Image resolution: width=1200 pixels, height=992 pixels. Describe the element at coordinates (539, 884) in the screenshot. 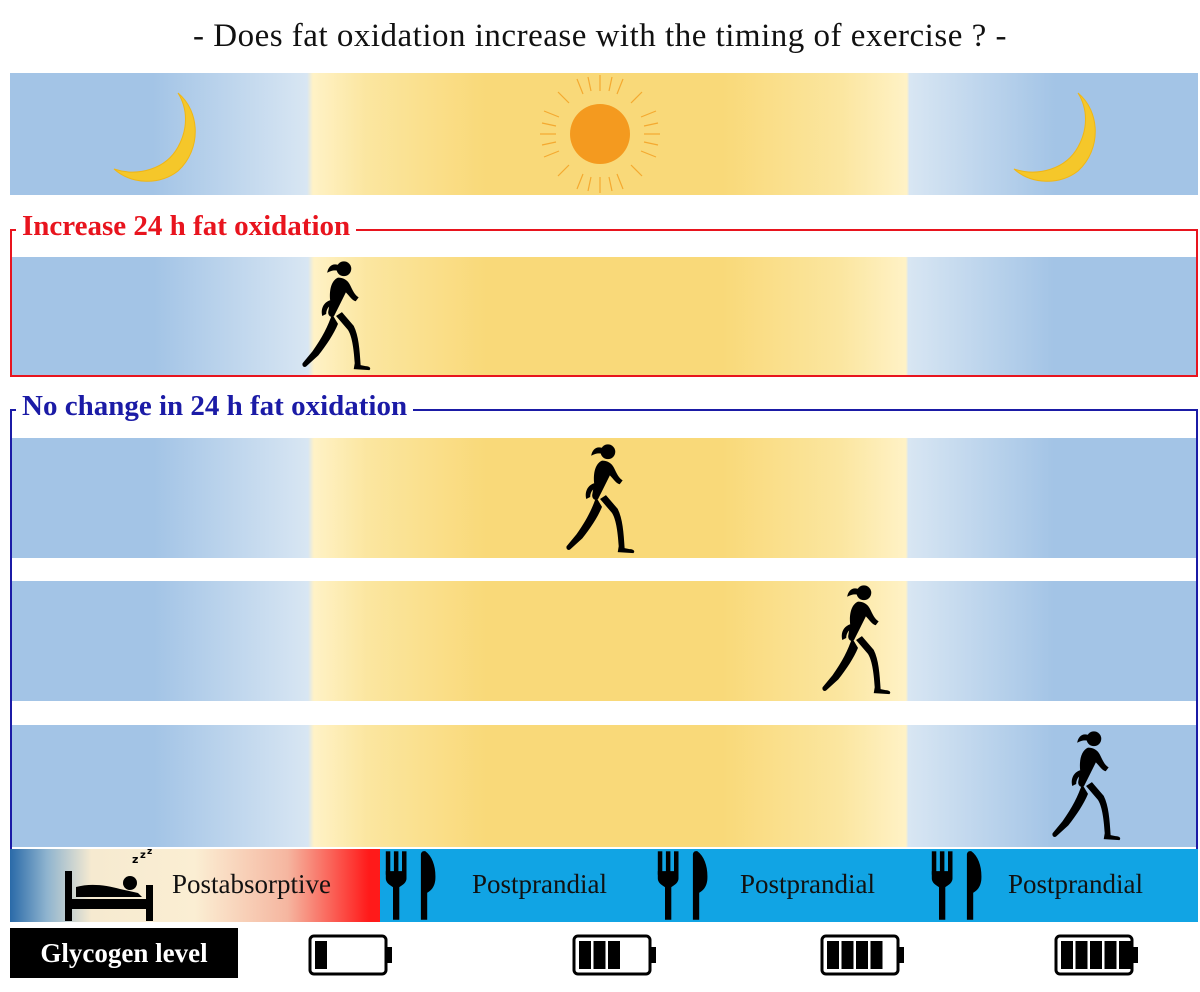

I see `postprandial-label-1: Postprandial` at that location.